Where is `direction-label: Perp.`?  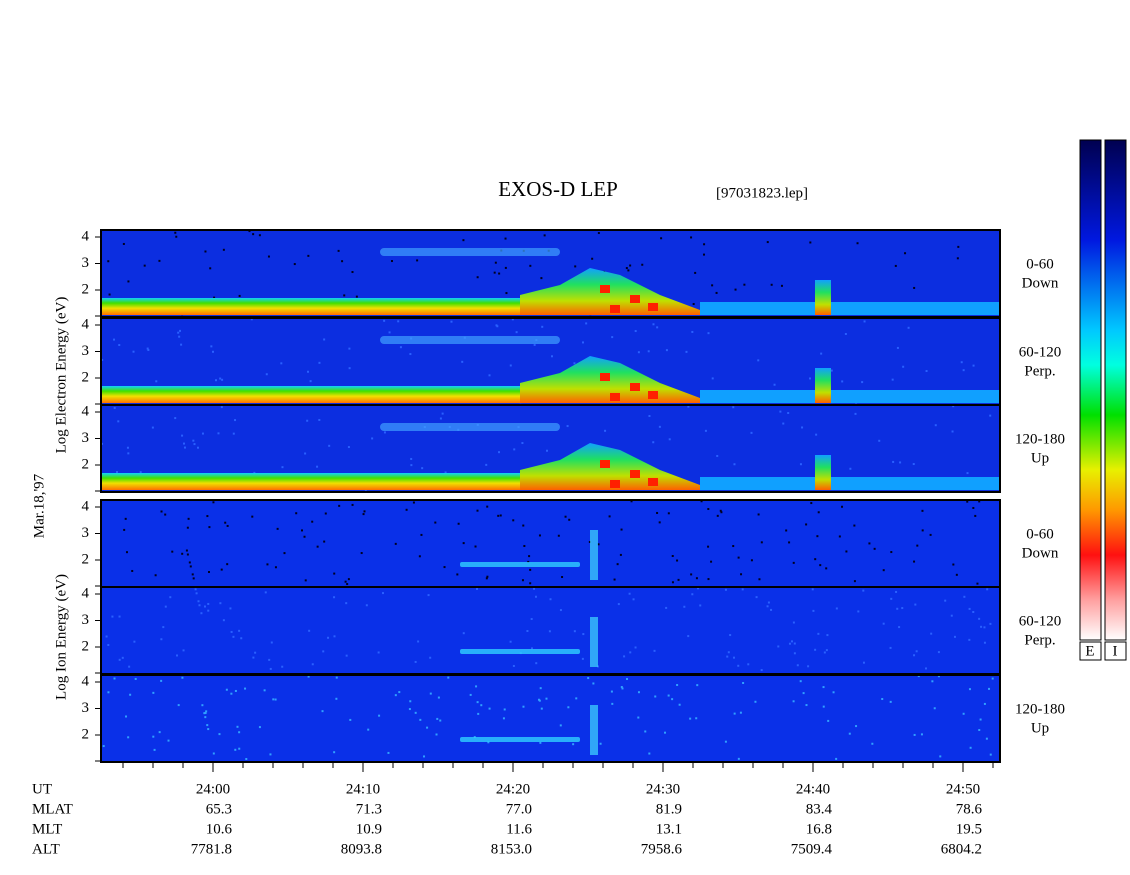
direction-label: Perp. is located at coordinates (1039, 640).